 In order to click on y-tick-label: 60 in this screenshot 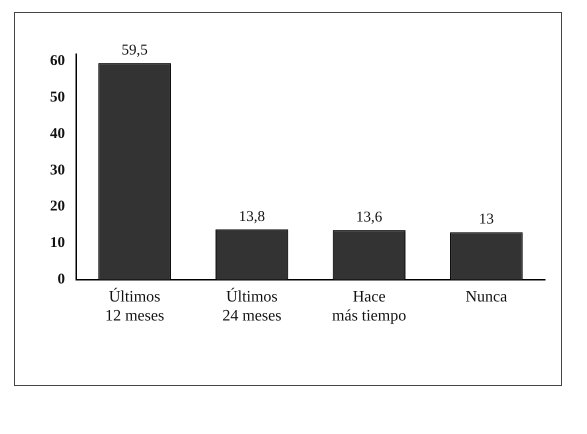, I will do `click(57, 61)`.